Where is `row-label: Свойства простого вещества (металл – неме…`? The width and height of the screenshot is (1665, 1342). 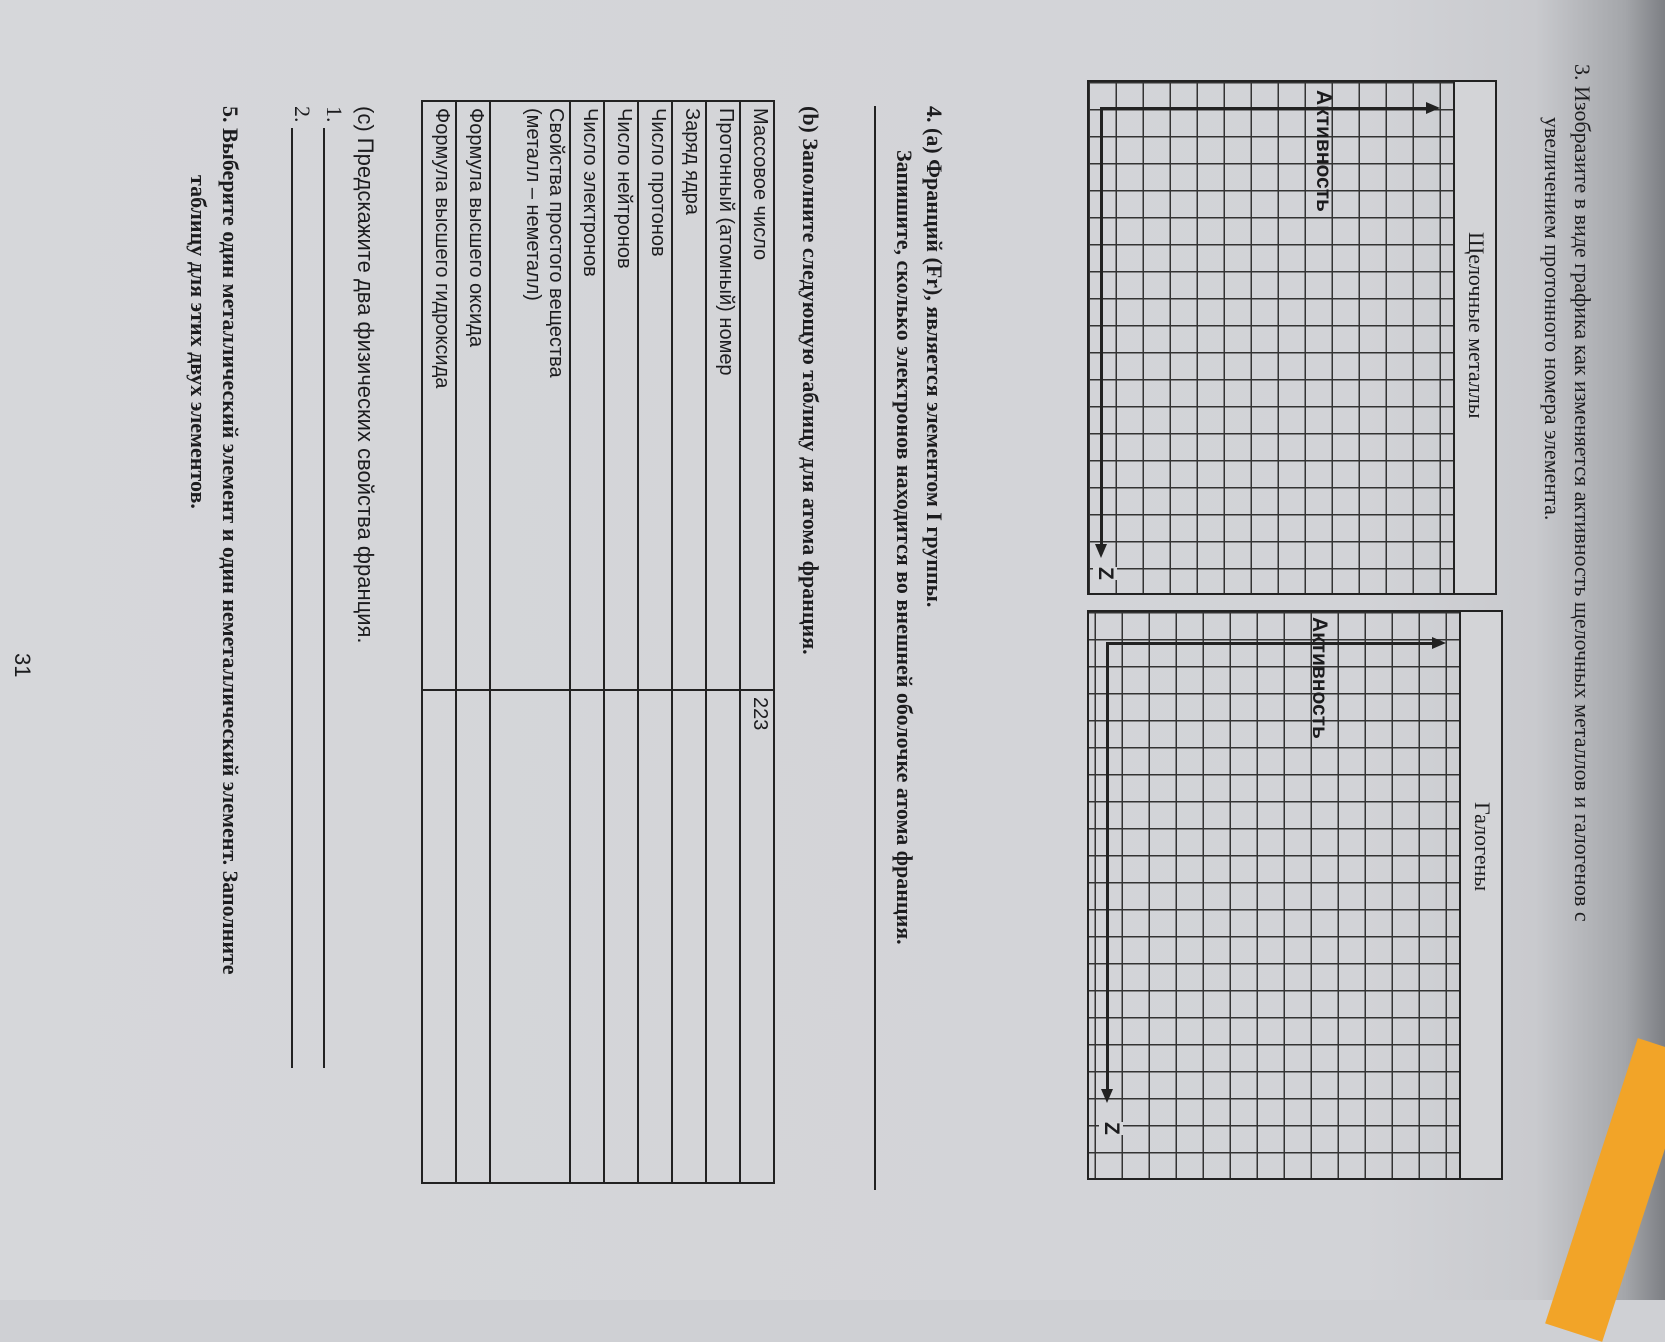 row-label: Свойства простого вещества (металл – неме… is located at coordinates (530, 395).